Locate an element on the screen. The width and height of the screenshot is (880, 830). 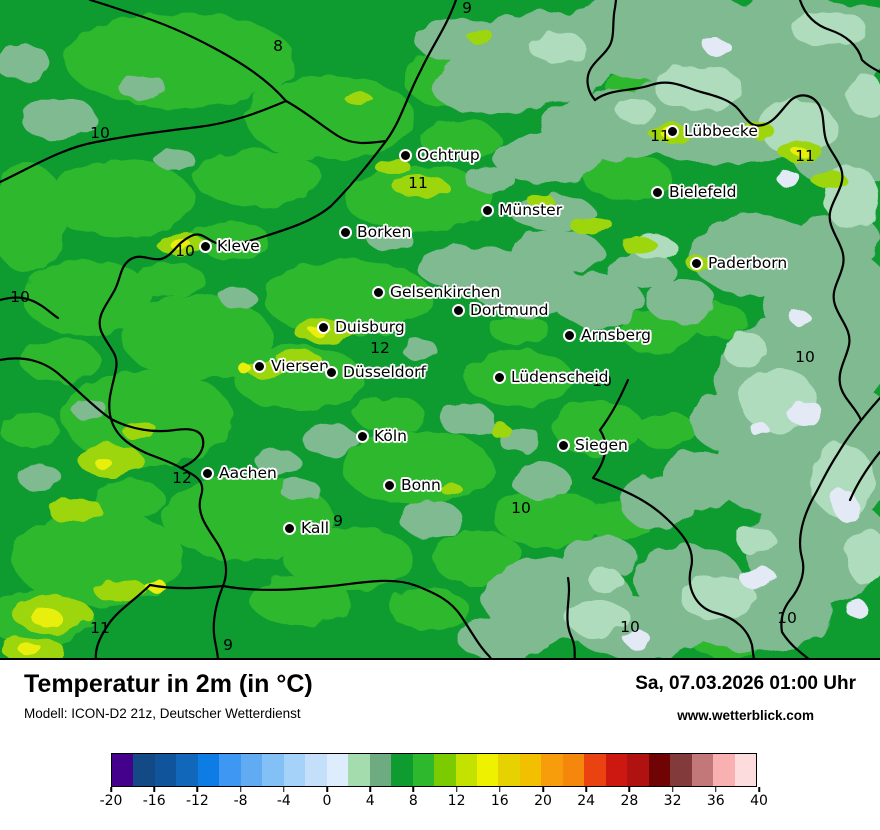
legend-tick-label: -16 is located at coordinates (154, 800).